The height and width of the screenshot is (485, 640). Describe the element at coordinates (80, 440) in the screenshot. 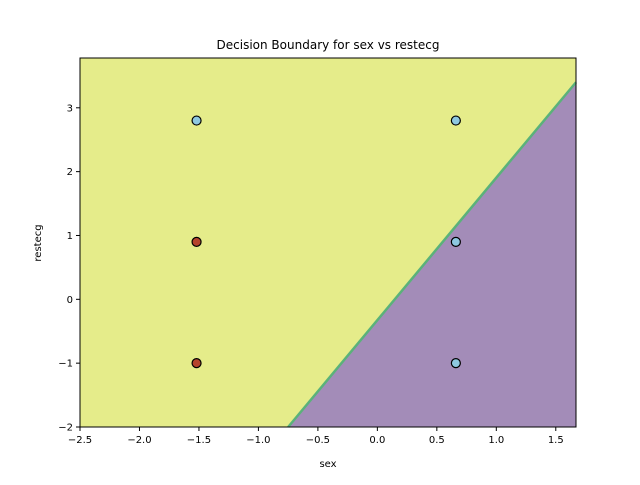

I see `x-tick-label: −2.5` at that location.